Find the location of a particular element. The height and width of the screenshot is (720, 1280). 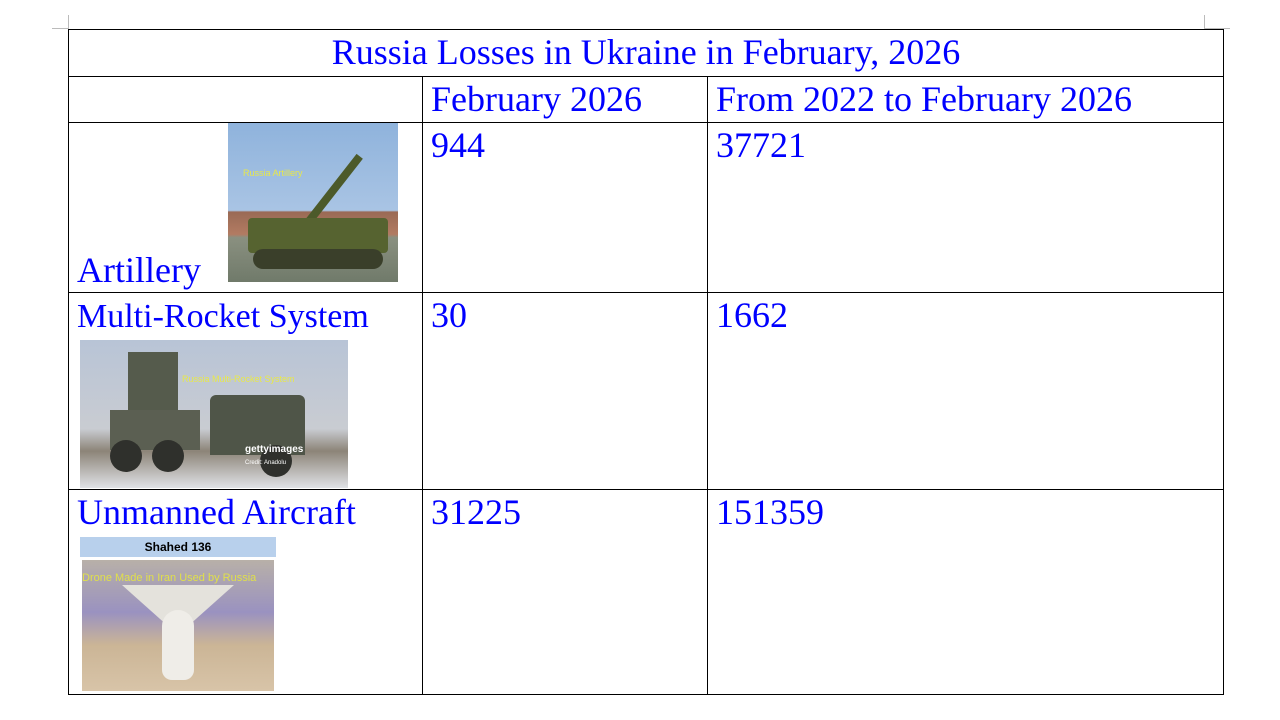

shahed-caption: Drone Made in Iran Used by Russia is located at coordinates (169, 578).